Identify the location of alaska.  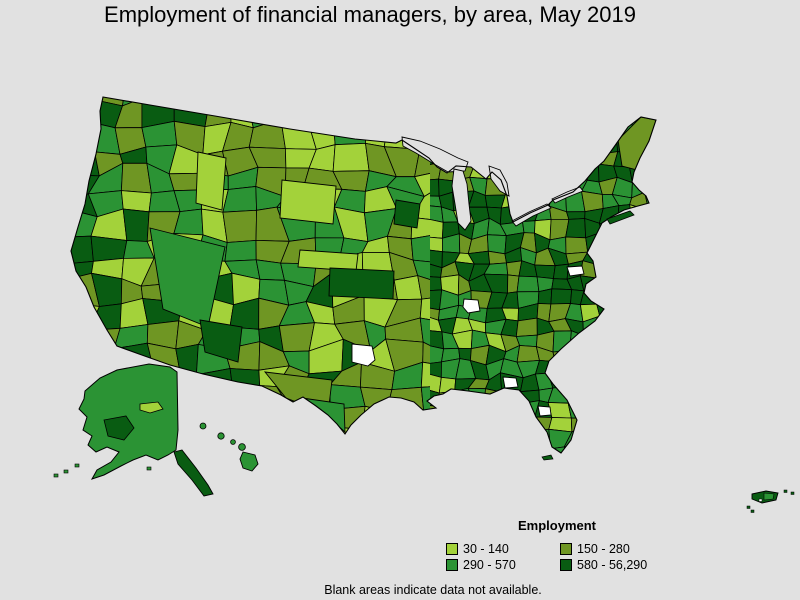
(133, 430).